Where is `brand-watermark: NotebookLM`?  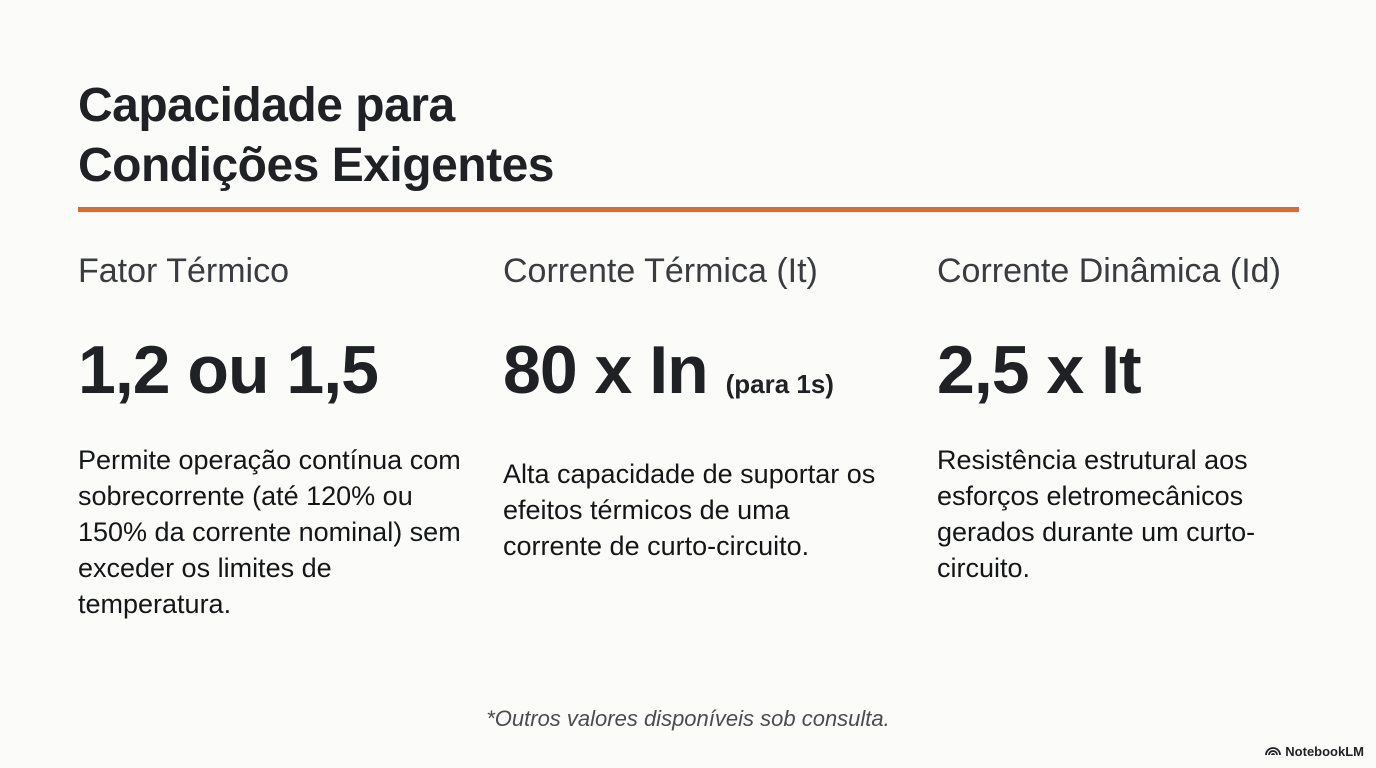
brand-watermark: NotebookLM is located at coordinates (1314, 751).